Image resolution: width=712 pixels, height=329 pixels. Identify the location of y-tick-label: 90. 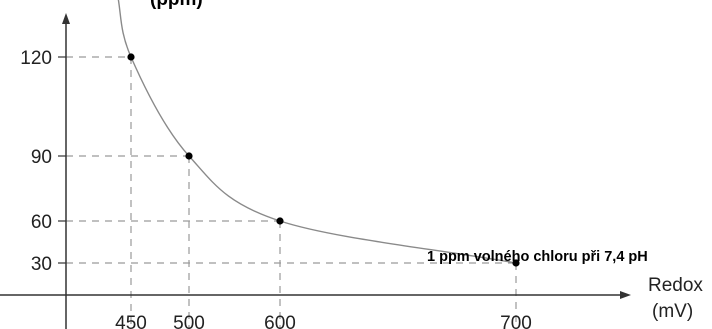
(41, 157).